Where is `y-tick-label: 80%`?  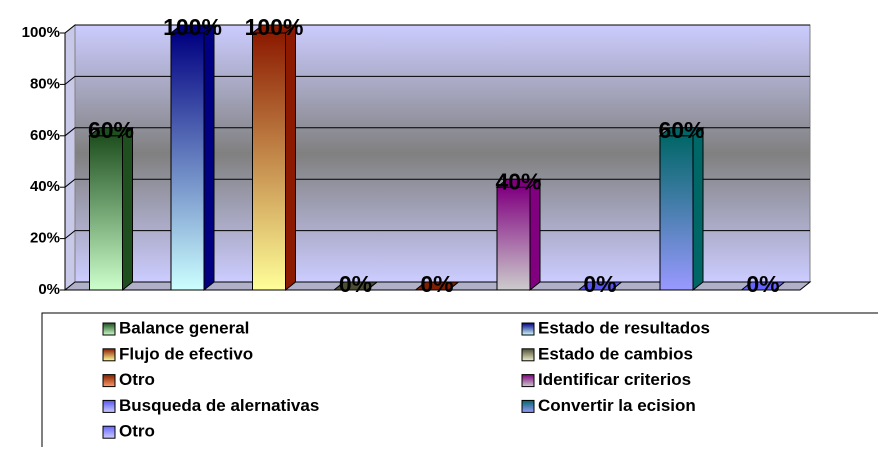
y-tick-label: 80% is located at coordinates (45, 83).